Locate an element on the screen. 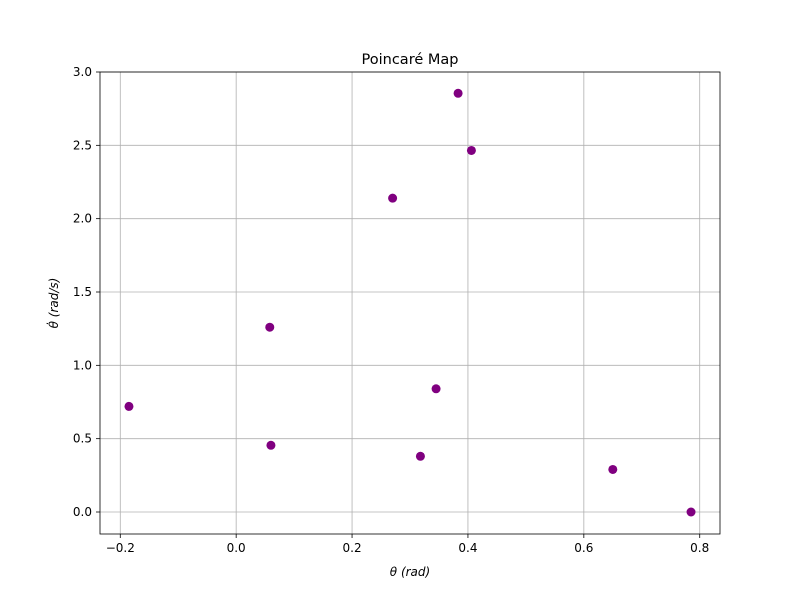  x-tick-label: 0.4 is located at coordinates (467, 548).